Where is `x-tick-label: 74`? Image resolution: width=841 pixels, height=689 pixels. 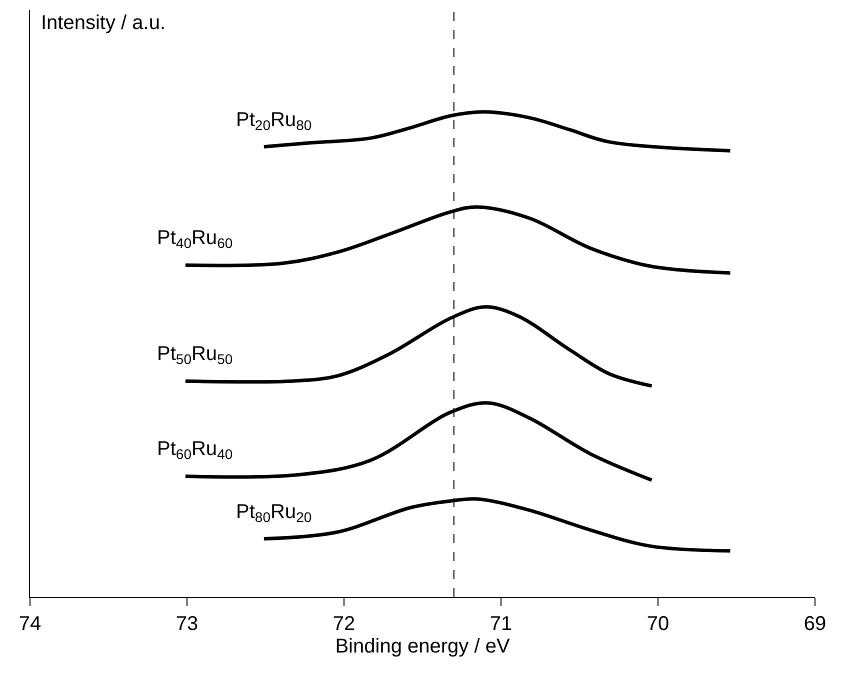
x-tick-label: 74 is located at coordinates (30, 624).